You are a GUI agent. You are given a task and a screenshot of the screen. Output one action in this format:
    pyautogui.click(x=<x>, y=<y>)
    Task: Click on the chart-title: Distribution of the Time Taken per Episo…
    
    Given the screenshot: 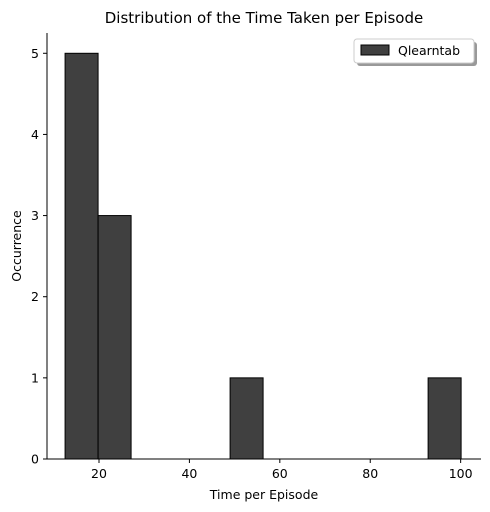 What is the action you would take?
    pyautogui.click(x=264, y=18)
    